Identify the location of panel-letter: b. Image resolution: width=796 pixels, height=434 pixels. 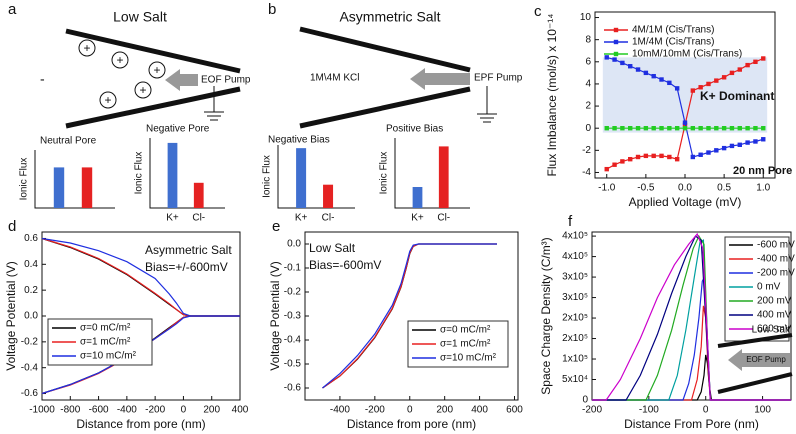
(272, 9).